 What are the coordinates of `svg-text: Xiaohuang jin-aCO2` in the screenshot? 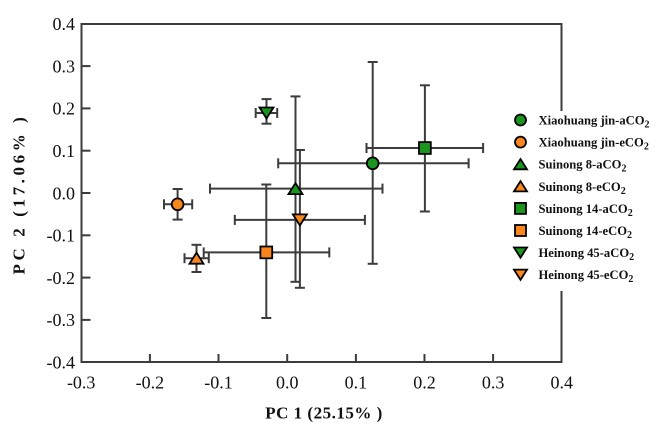 It's located at (594, 122).